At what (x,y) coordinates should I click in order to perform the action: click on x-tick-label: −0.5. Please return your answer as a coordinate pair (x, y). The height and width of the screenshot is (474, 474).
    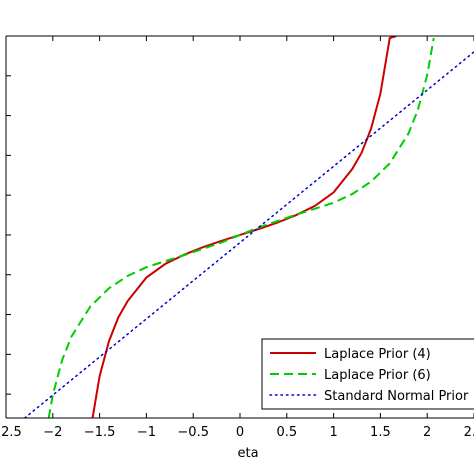
    Looking at the image, I should click on (193, 432).